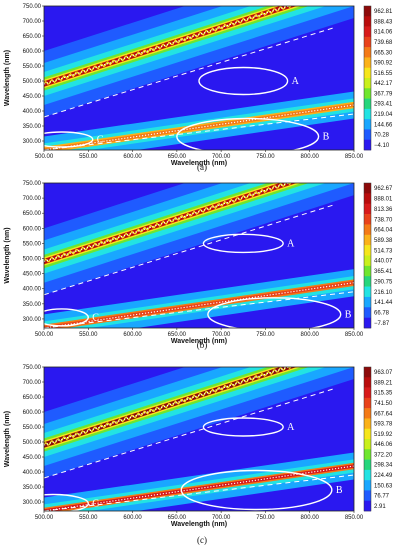  I want to click on panel-caption: (a), so click(202, 167).